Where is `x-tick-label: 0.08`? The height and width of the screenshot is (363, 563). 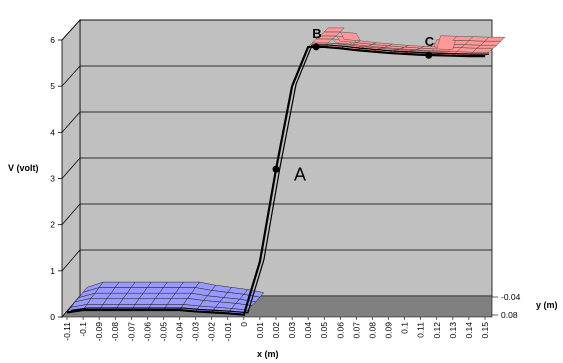
x-tick-label: 0.08 is located at coordinates (372, 330).